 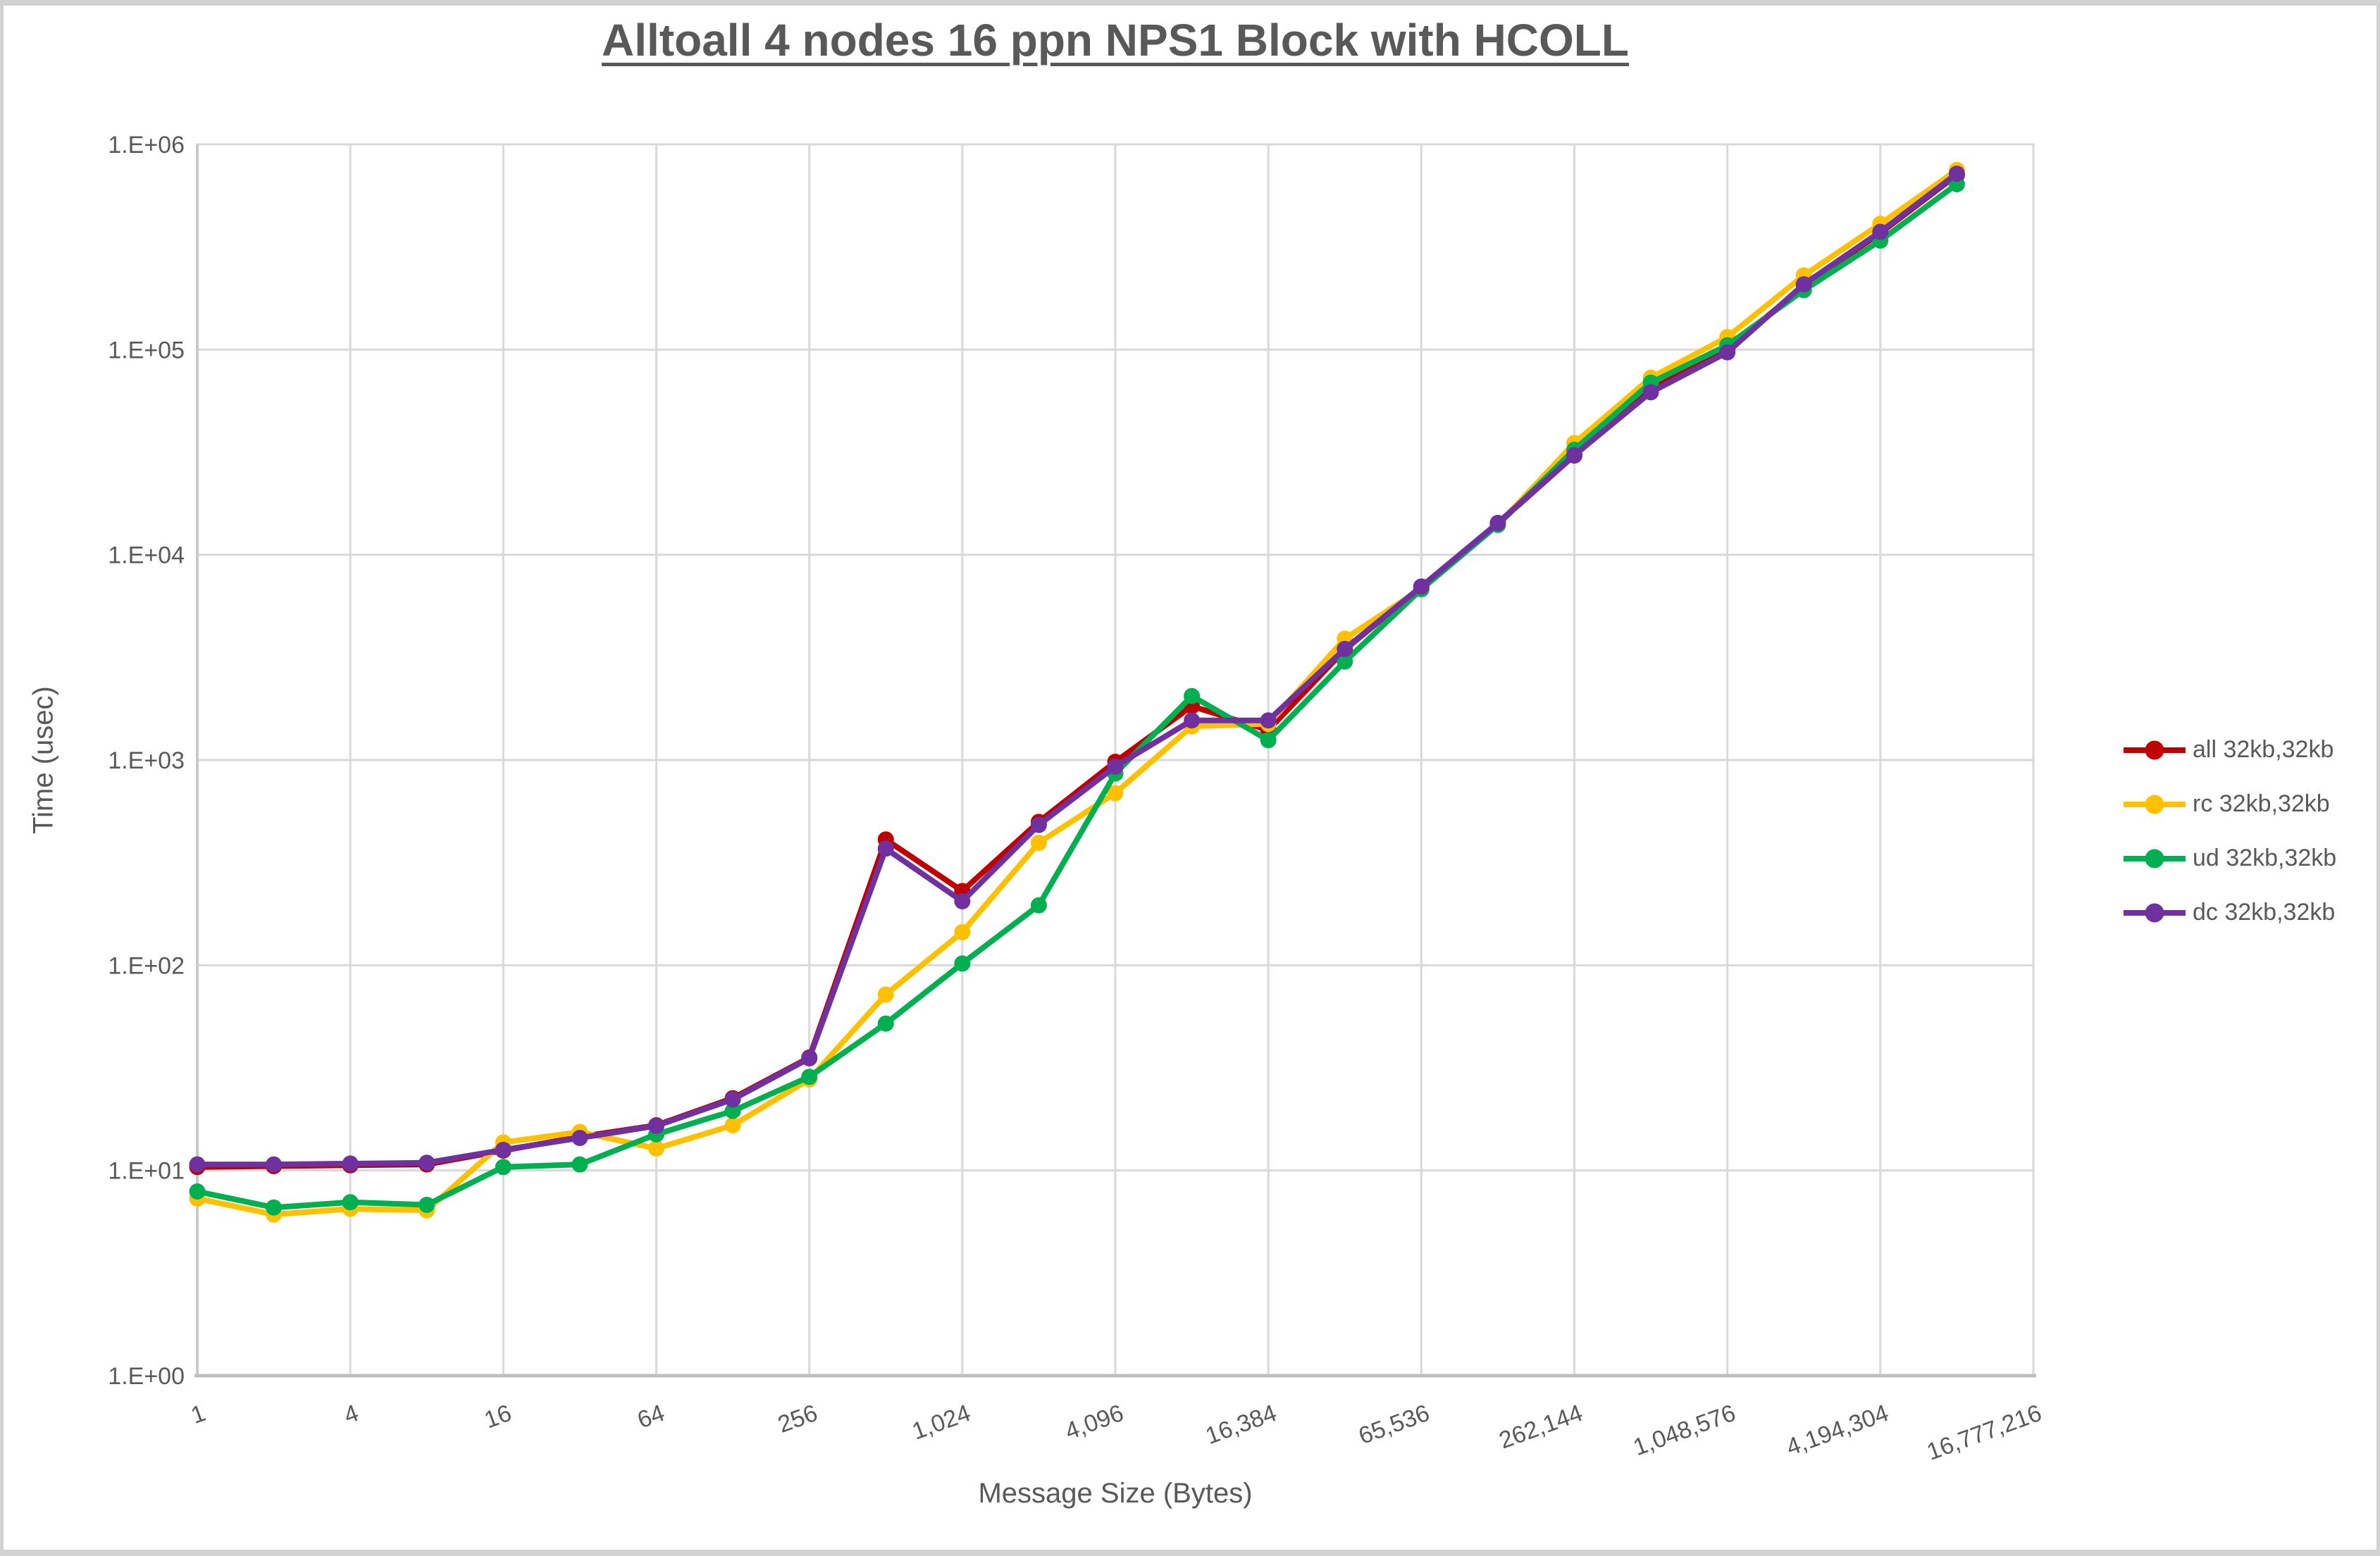 What do you see at coordinates (1190, 3) in the screenshot?
I see `window-edge-top` at bounding box center [1190, 3].